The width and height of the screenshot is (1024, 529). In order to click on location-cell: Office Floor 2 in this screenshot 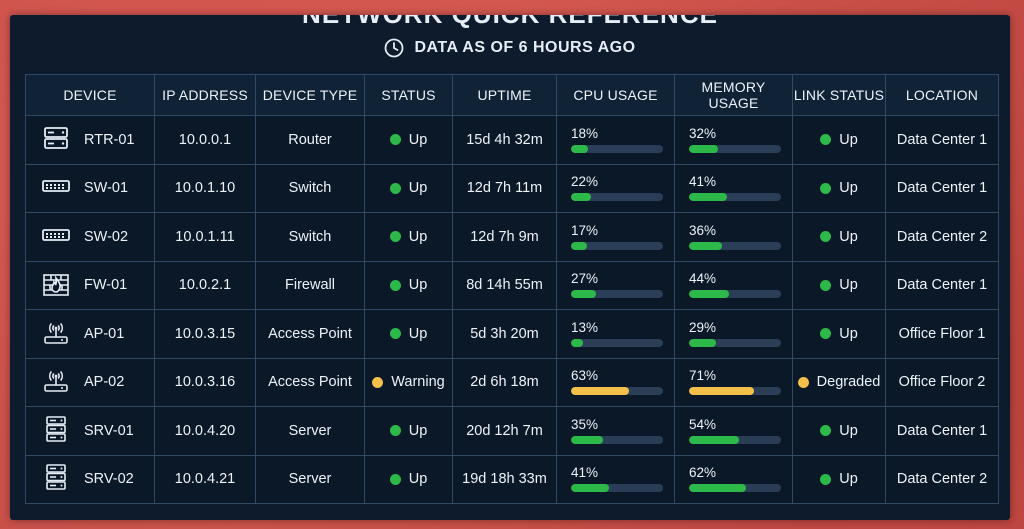, I will do `click(942, 382)`.